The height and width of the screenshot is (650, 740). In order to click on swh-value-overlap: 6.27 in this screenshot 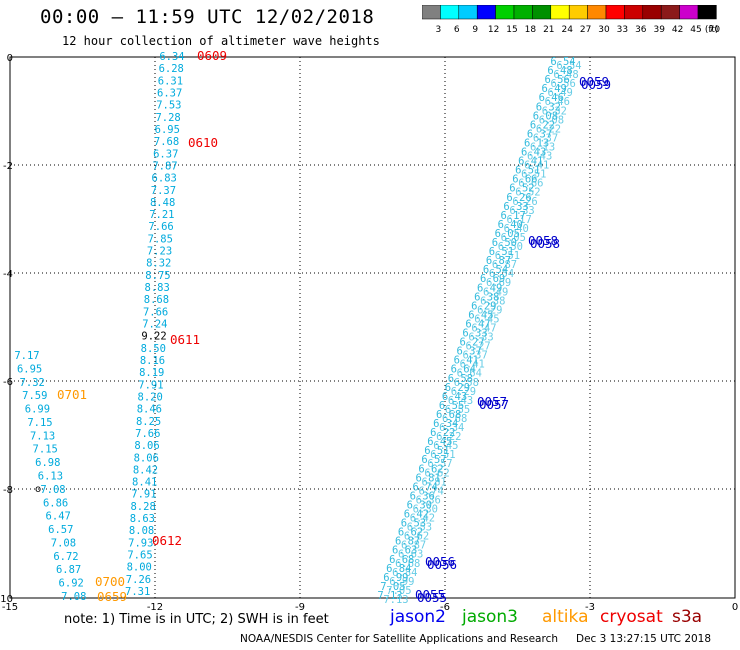, I will do `click(477, 347)`.